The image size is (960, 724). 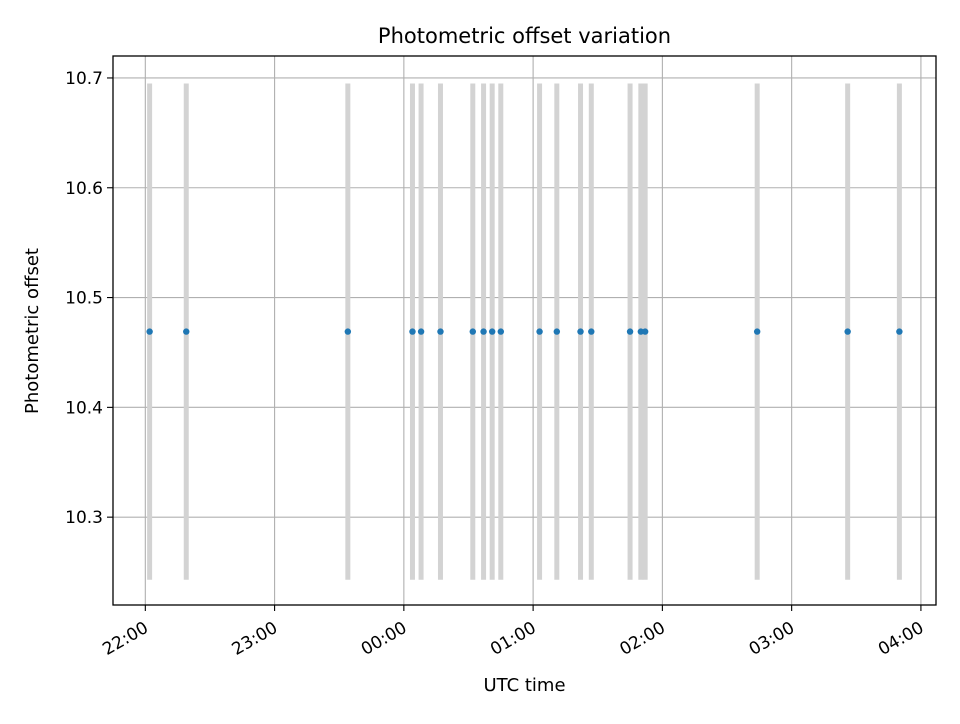 I want to click on x-axis-label: UTC time, so click(x=524, y=685).